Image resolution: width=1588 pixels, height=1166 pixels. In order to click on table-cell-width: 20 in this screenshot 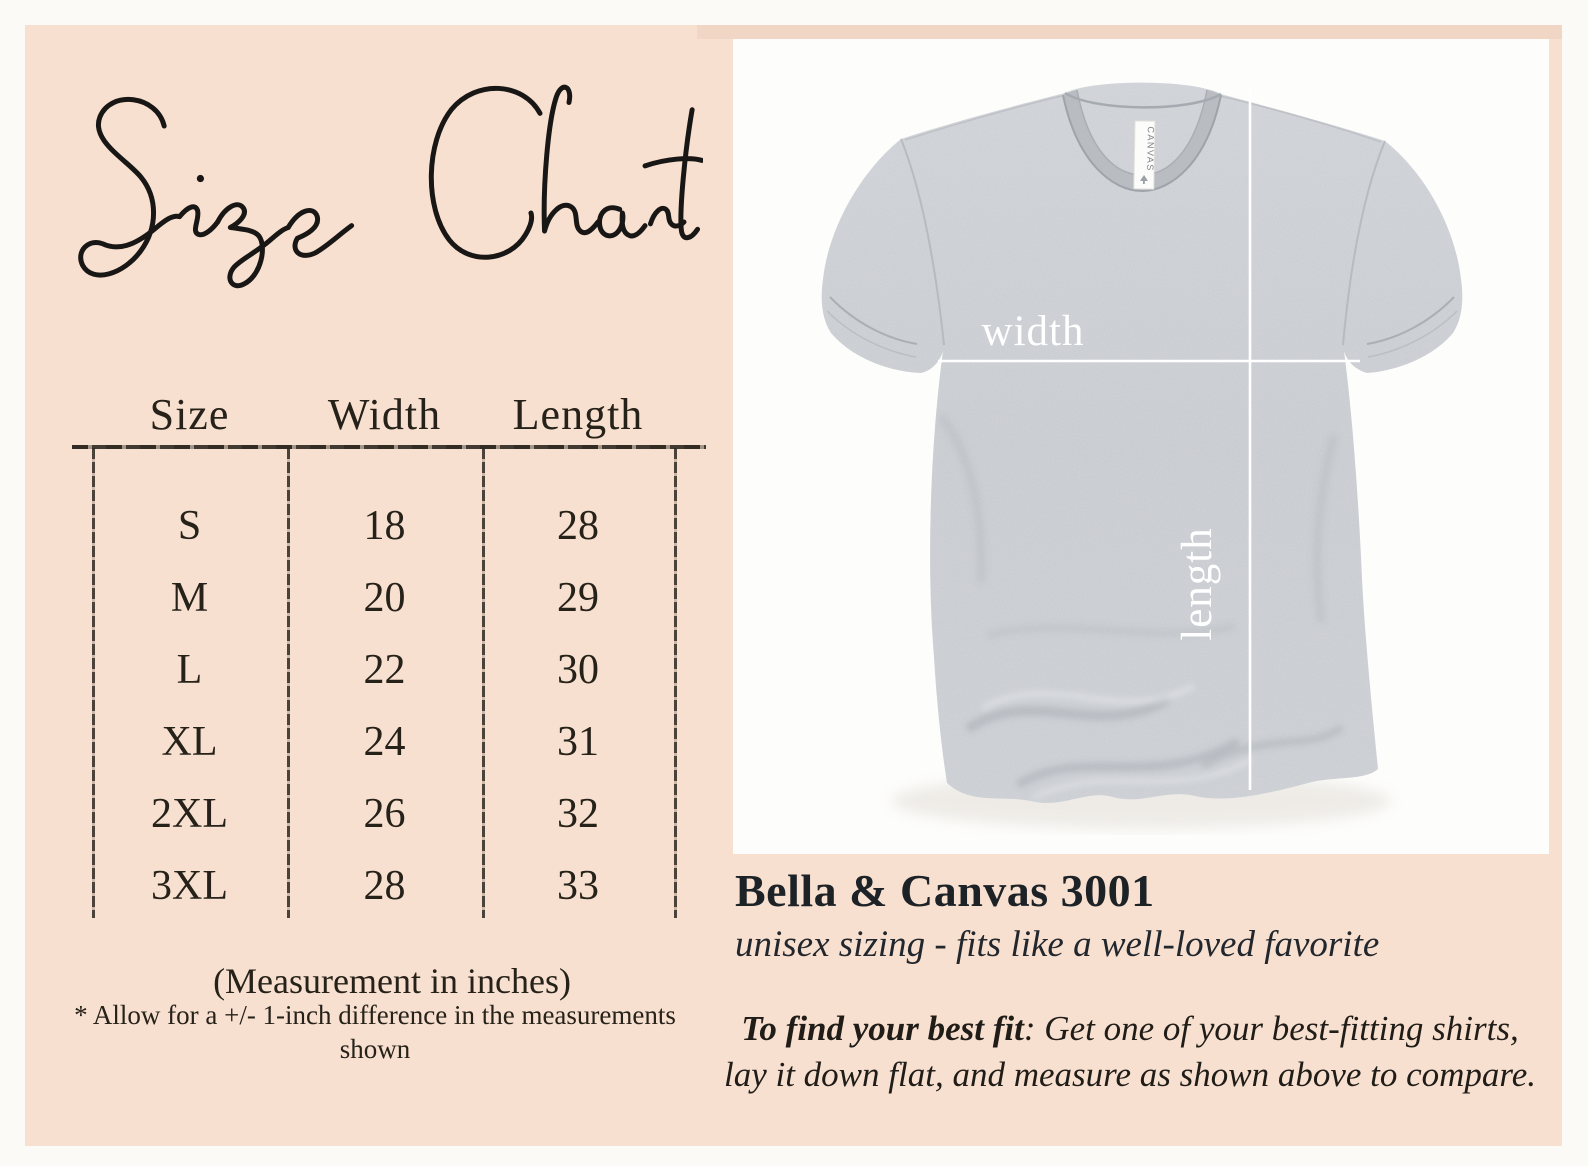, I will do `click(384, 598)`.